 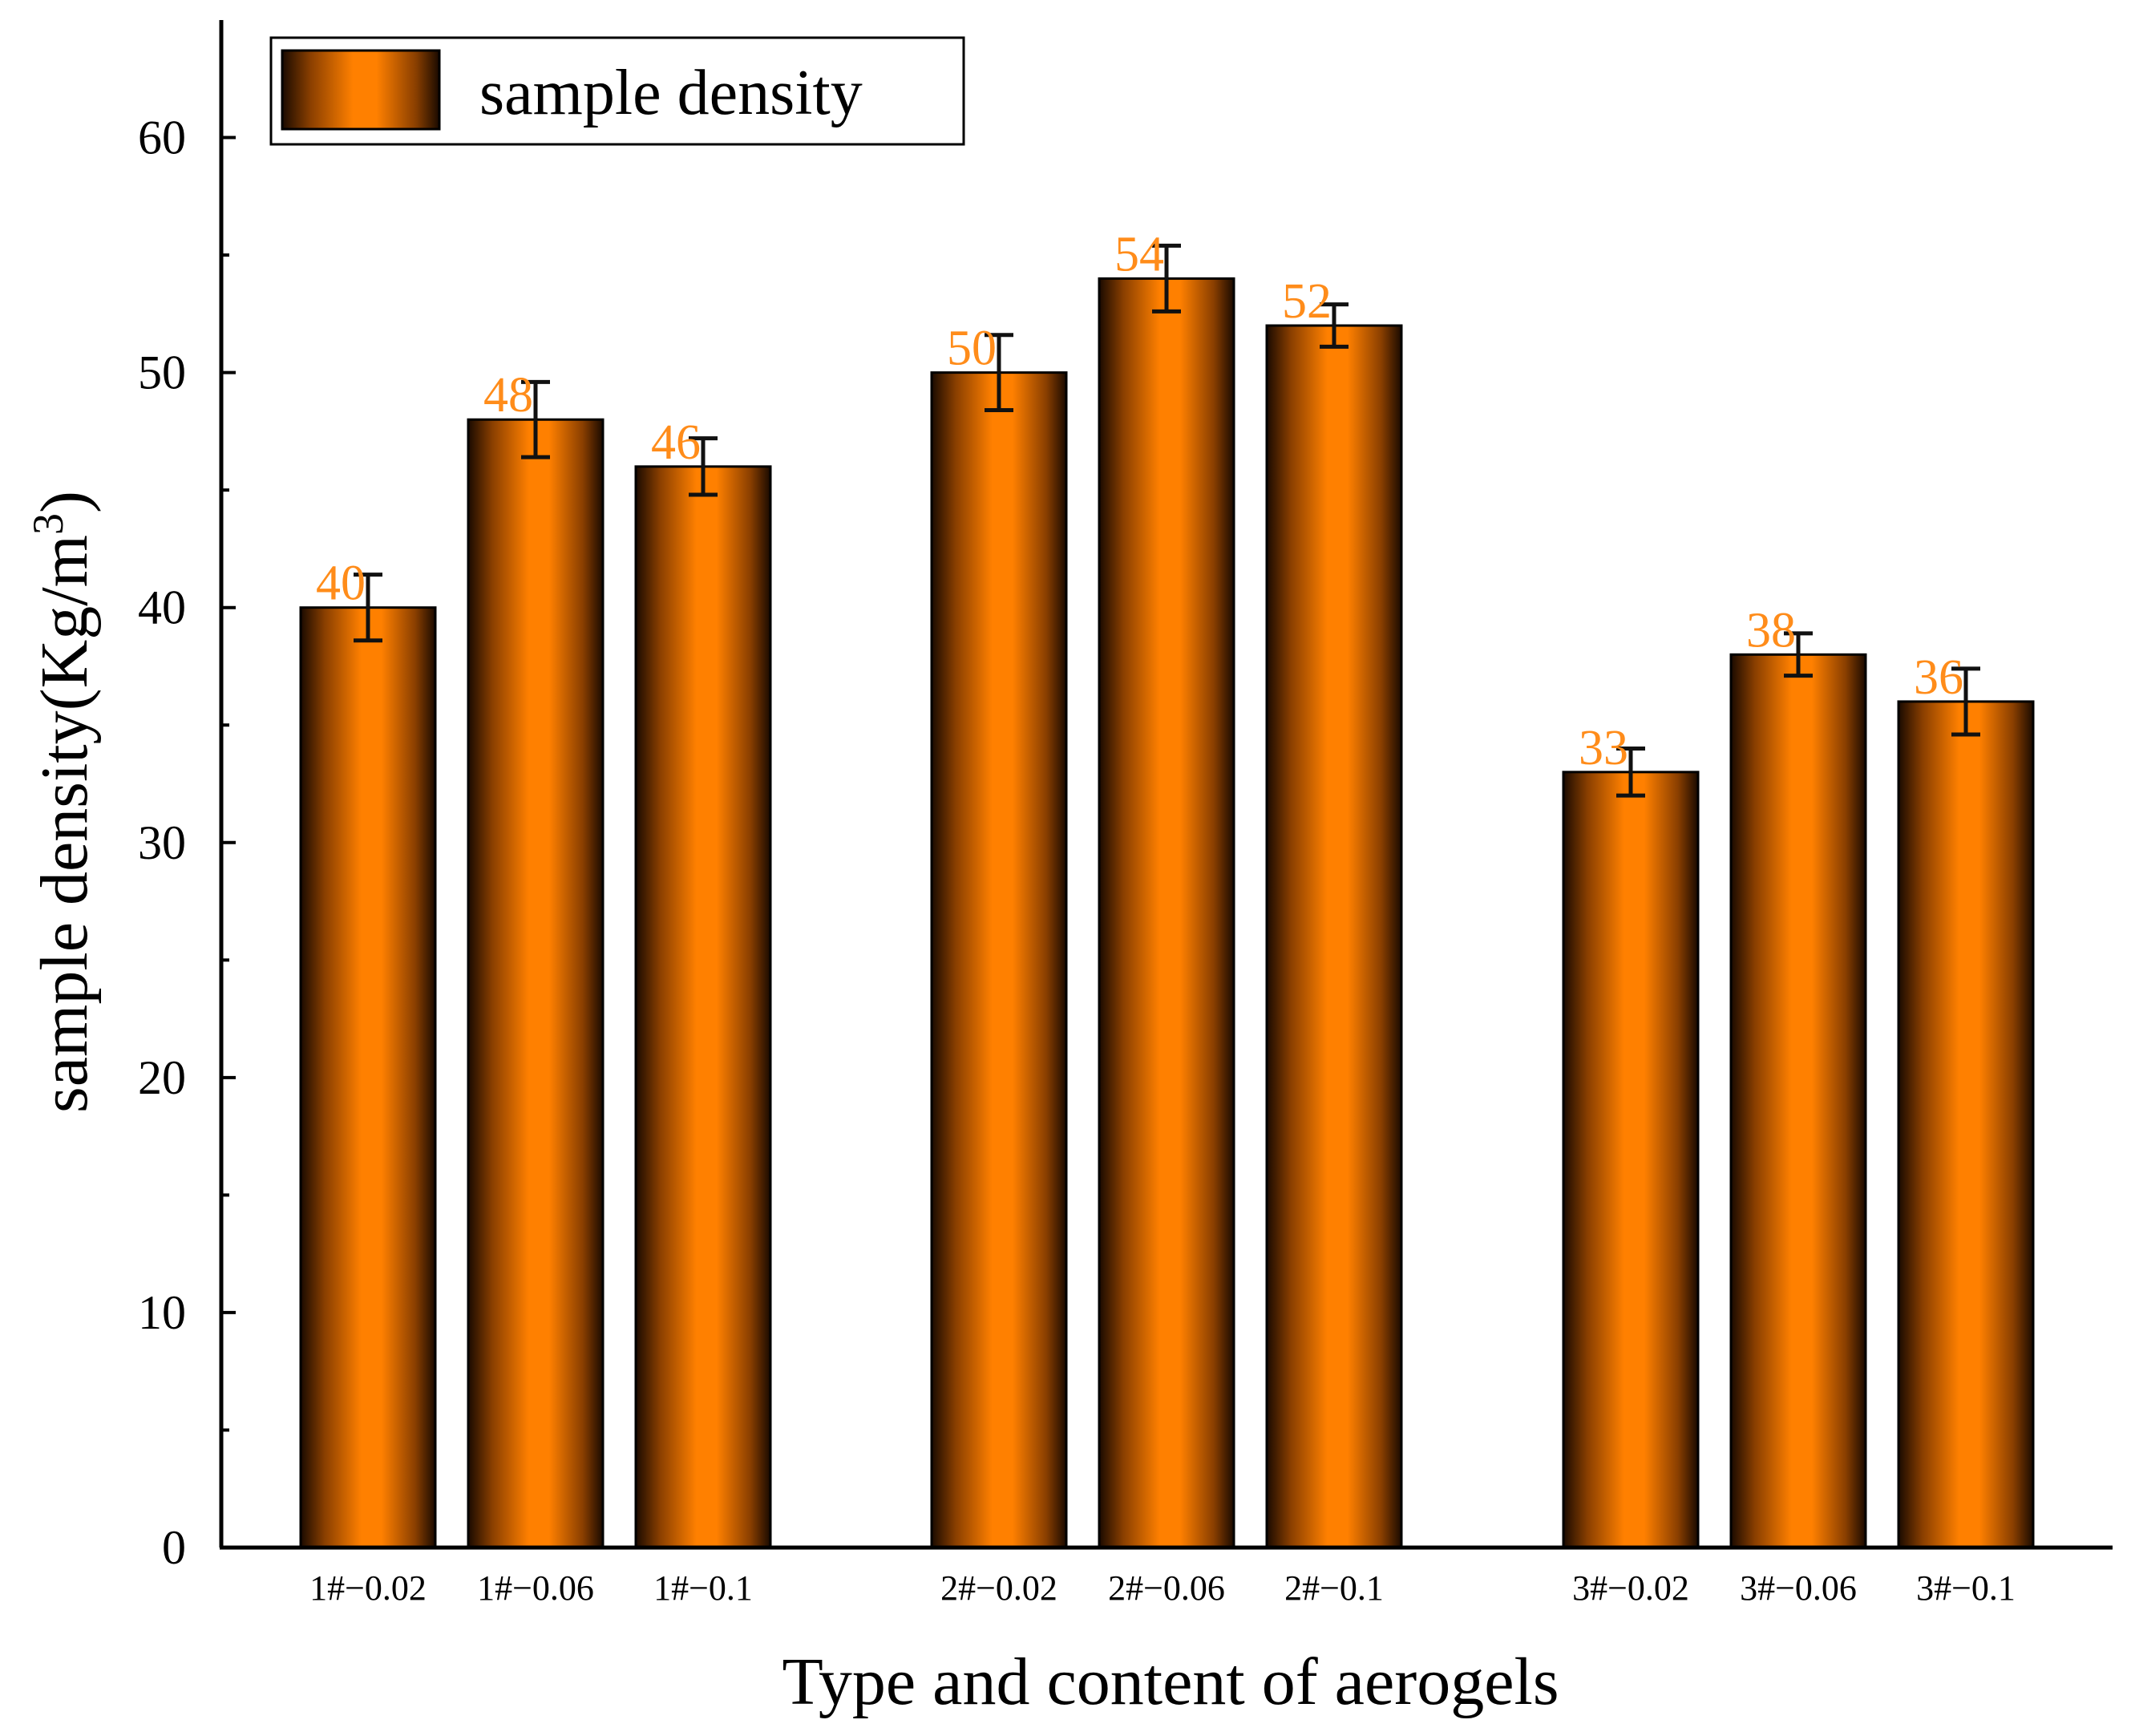 I want to click on y-axis-title: sample density(Kg/m3), so click(x=63, y=802).